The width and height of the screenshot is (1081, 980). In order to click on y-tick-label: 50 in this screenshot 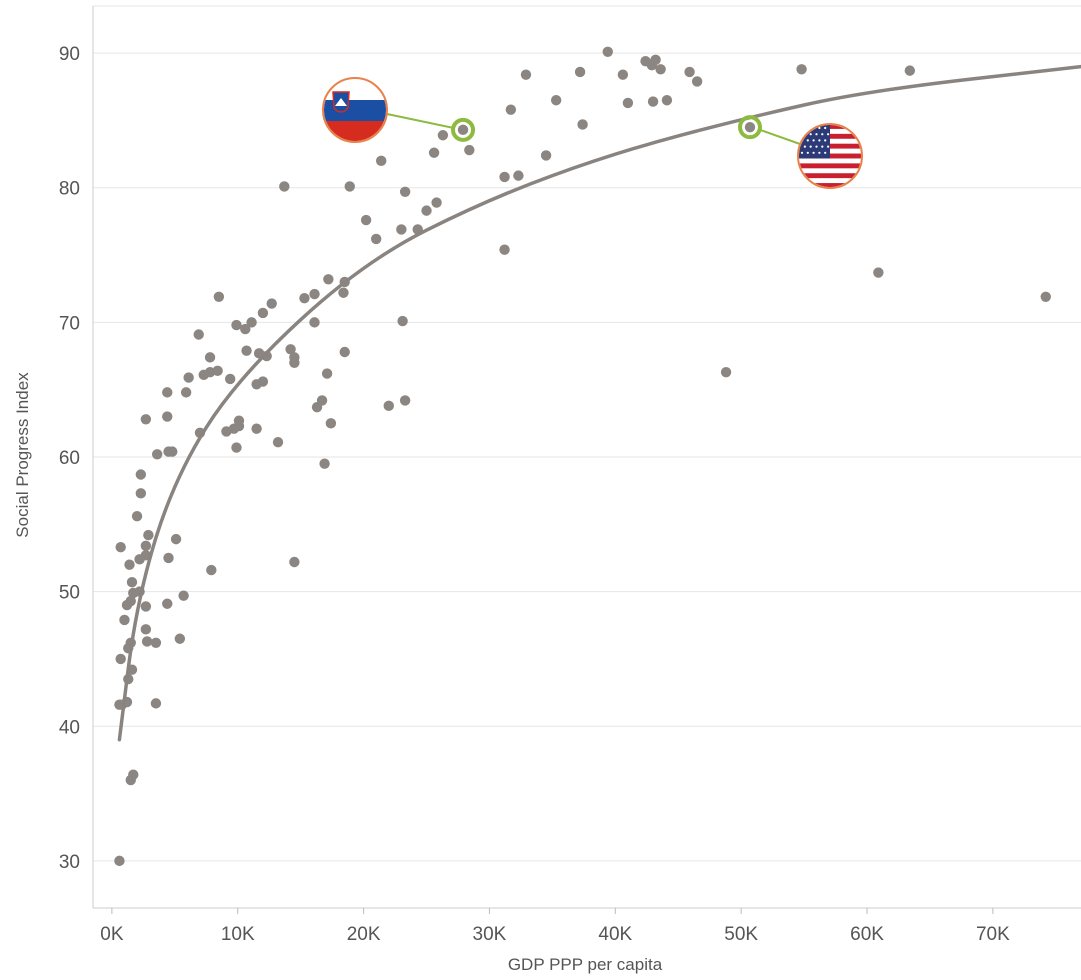, I will do `click(69, 593)`.